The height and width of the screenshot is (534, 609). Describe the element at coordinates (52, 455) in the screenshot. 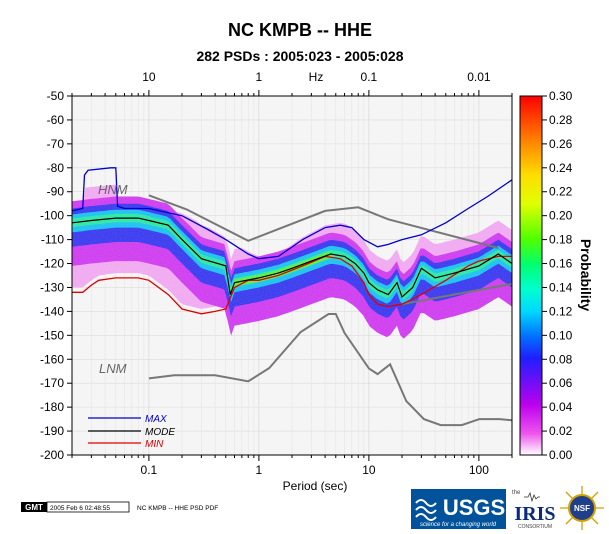

I see `y-tick-label: -200` at that location.